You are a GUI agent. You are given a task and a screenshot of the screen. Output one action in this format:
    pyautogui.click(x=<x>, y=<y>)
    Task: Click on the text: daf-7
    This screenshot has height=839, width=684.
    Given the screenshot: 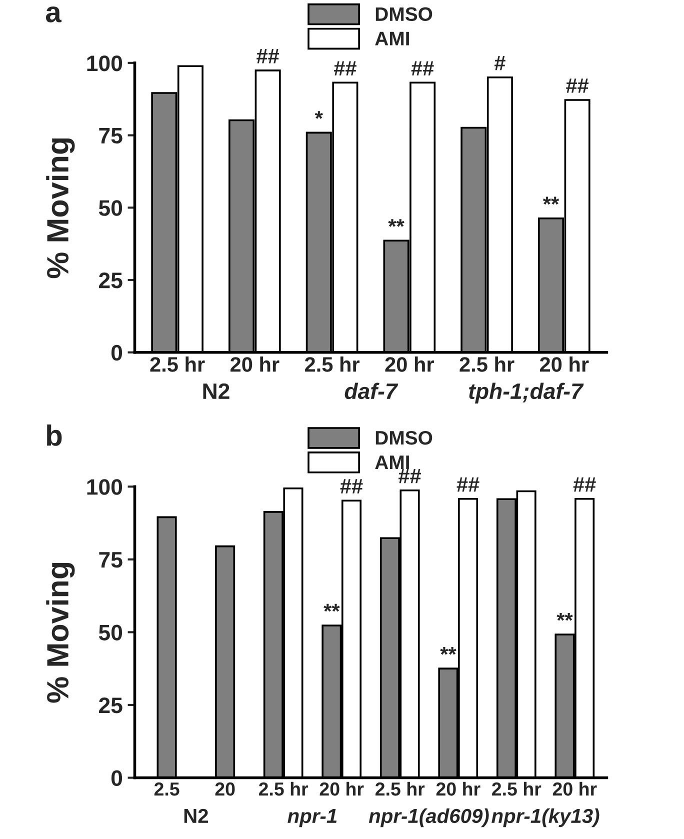 What is the action you would take?
    pyautogui.click(x=371, y=391)
    